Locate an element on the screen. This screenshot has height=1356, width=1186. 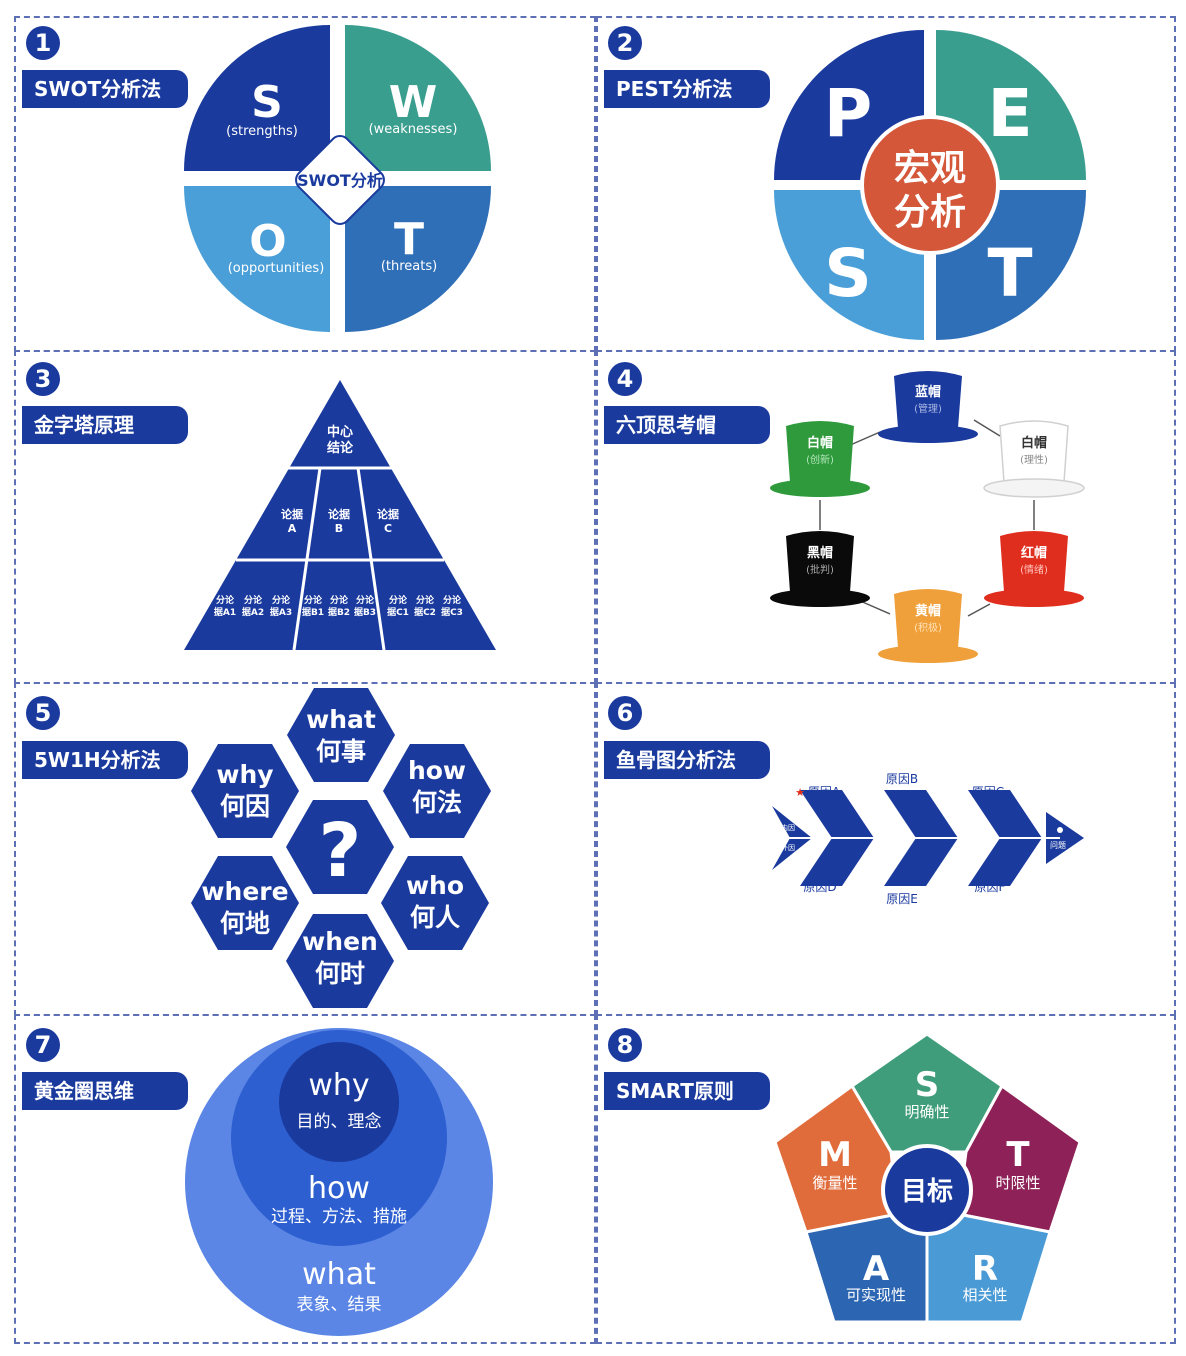
hat-blue: 蓝帽 (管理) is located at coordinates (928, 407).